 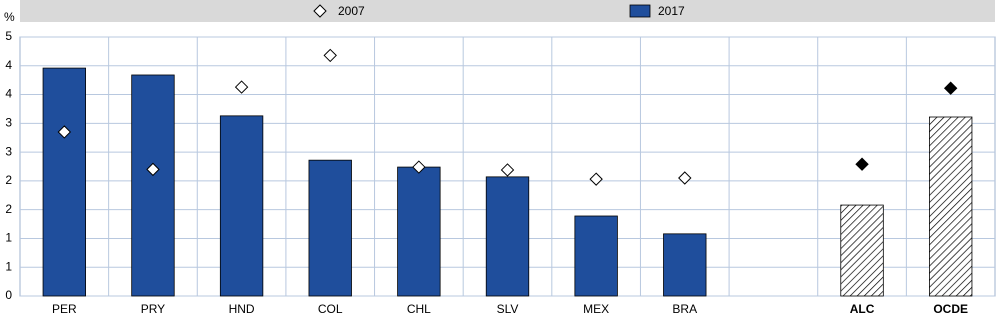 What do you see at coordinates (419, 309) in the screenshot?
I see `x-tick-label: CHL` at bounding box center [419, 309].